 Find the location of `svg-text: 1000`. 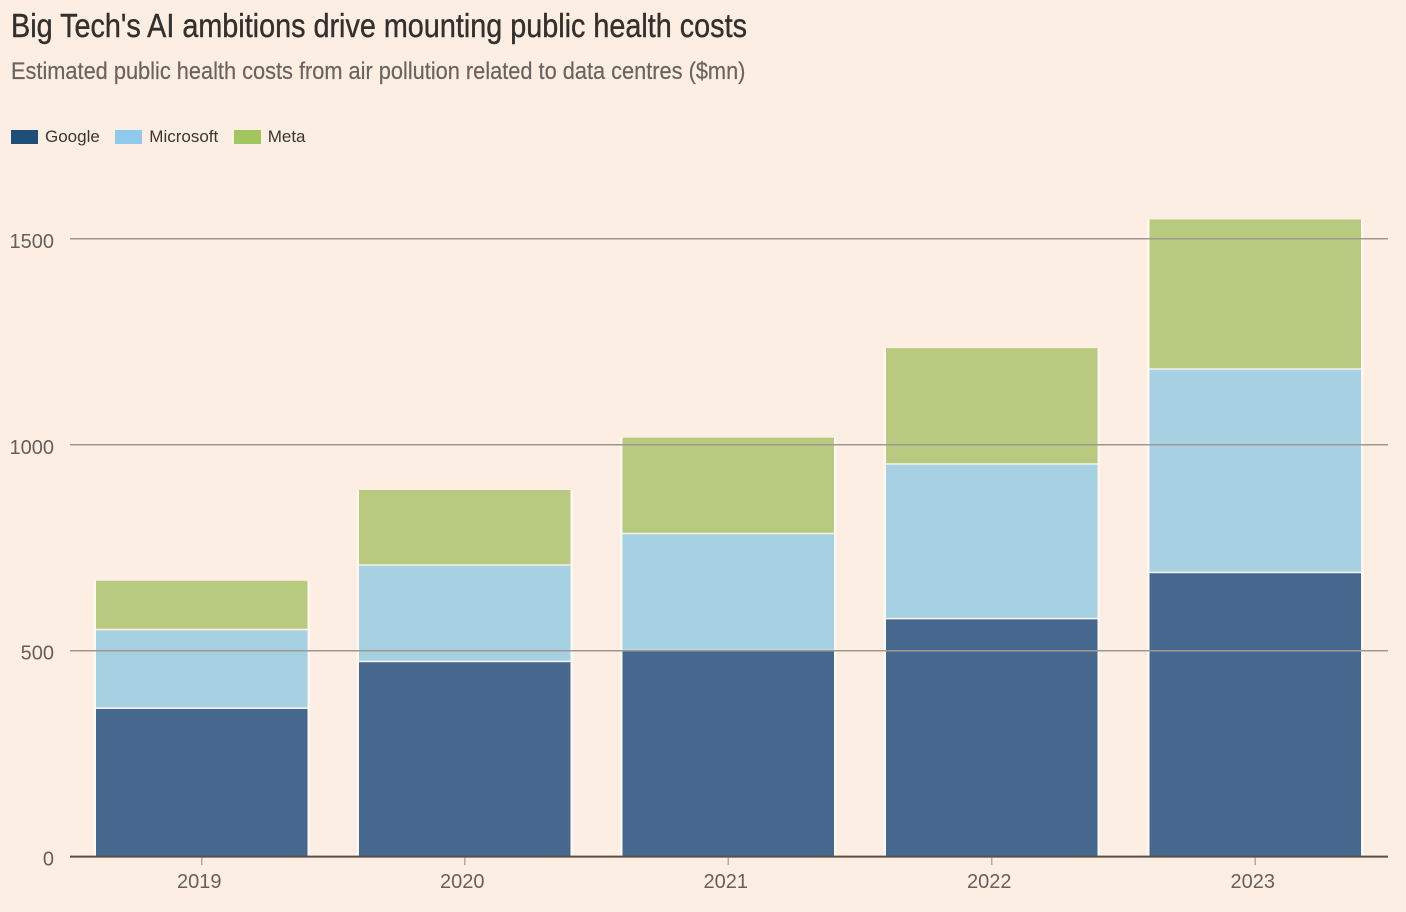

svg-text: 1000 is located at coordinates (32, 448).